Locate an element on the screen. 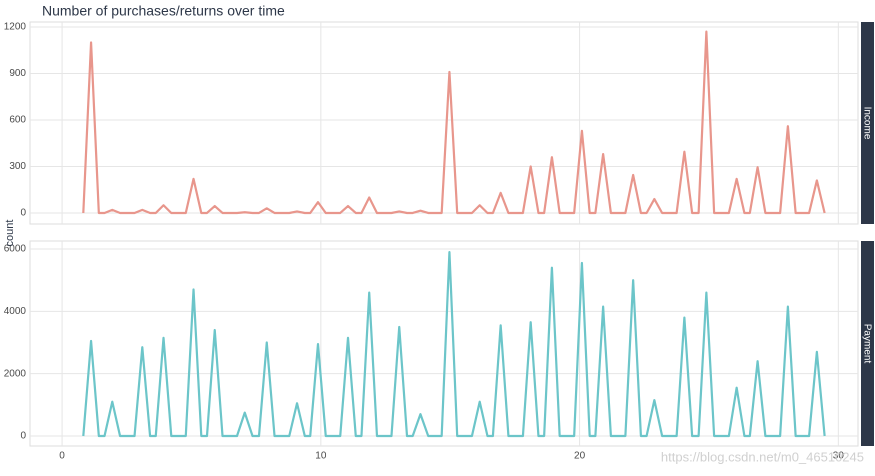 This screenshot has width=875, height=476. x-tick-label: 20 is located at coordinates (580, 456).